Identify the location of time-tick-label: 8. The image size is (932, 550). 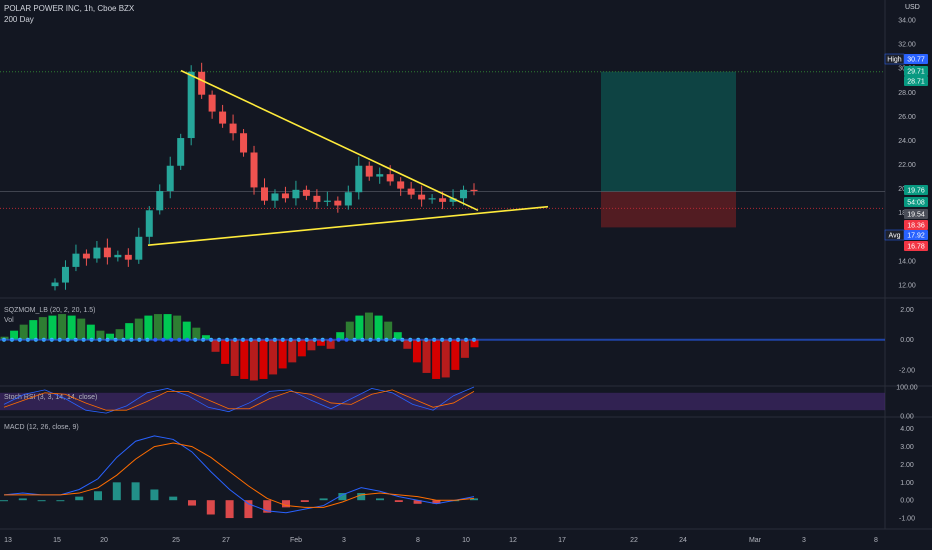
(876, 540).